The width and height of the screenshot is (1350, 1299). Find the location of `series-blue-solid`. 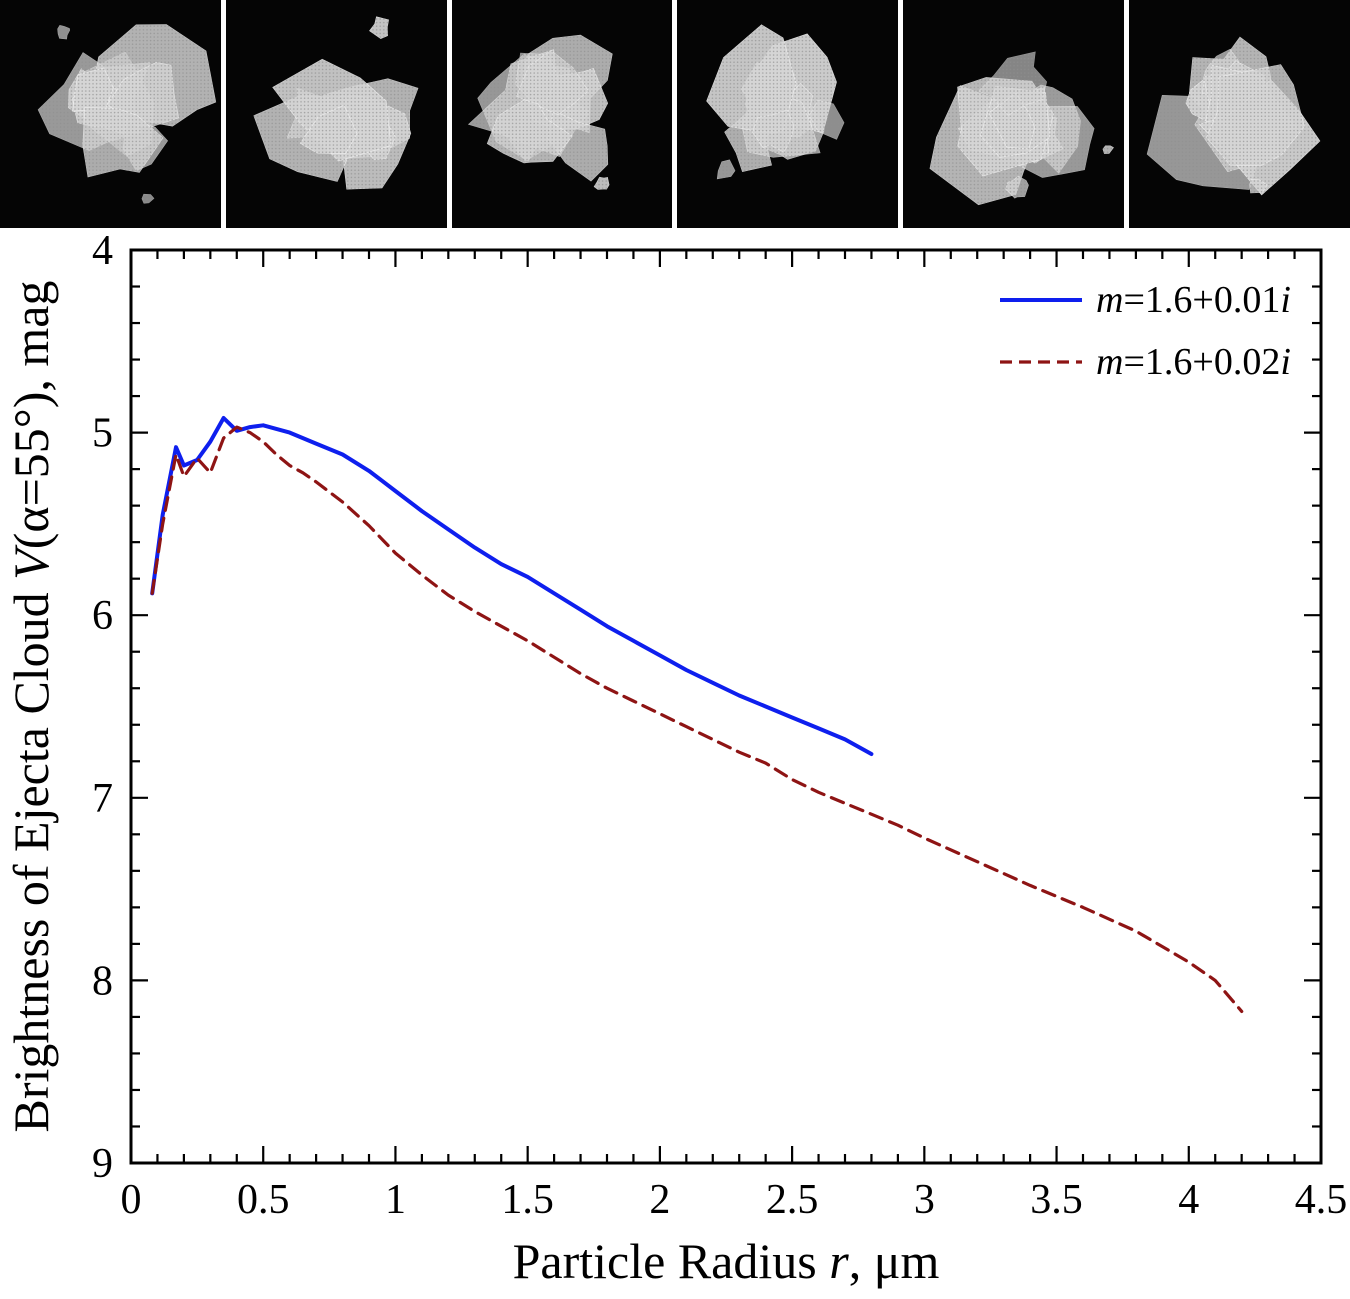

series-blue-solid is located at coordinates (512, 586).